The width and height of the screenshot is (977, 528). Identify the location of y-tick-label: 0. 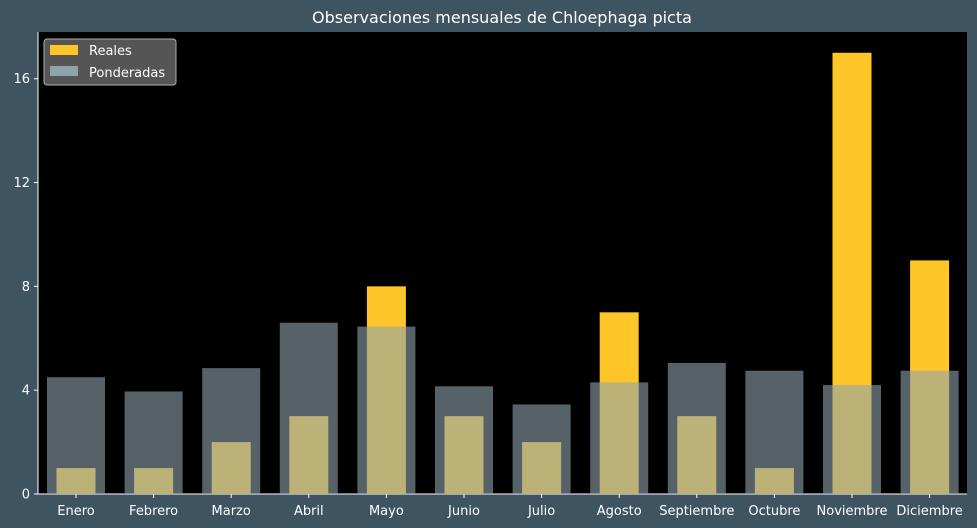
(26, 495).